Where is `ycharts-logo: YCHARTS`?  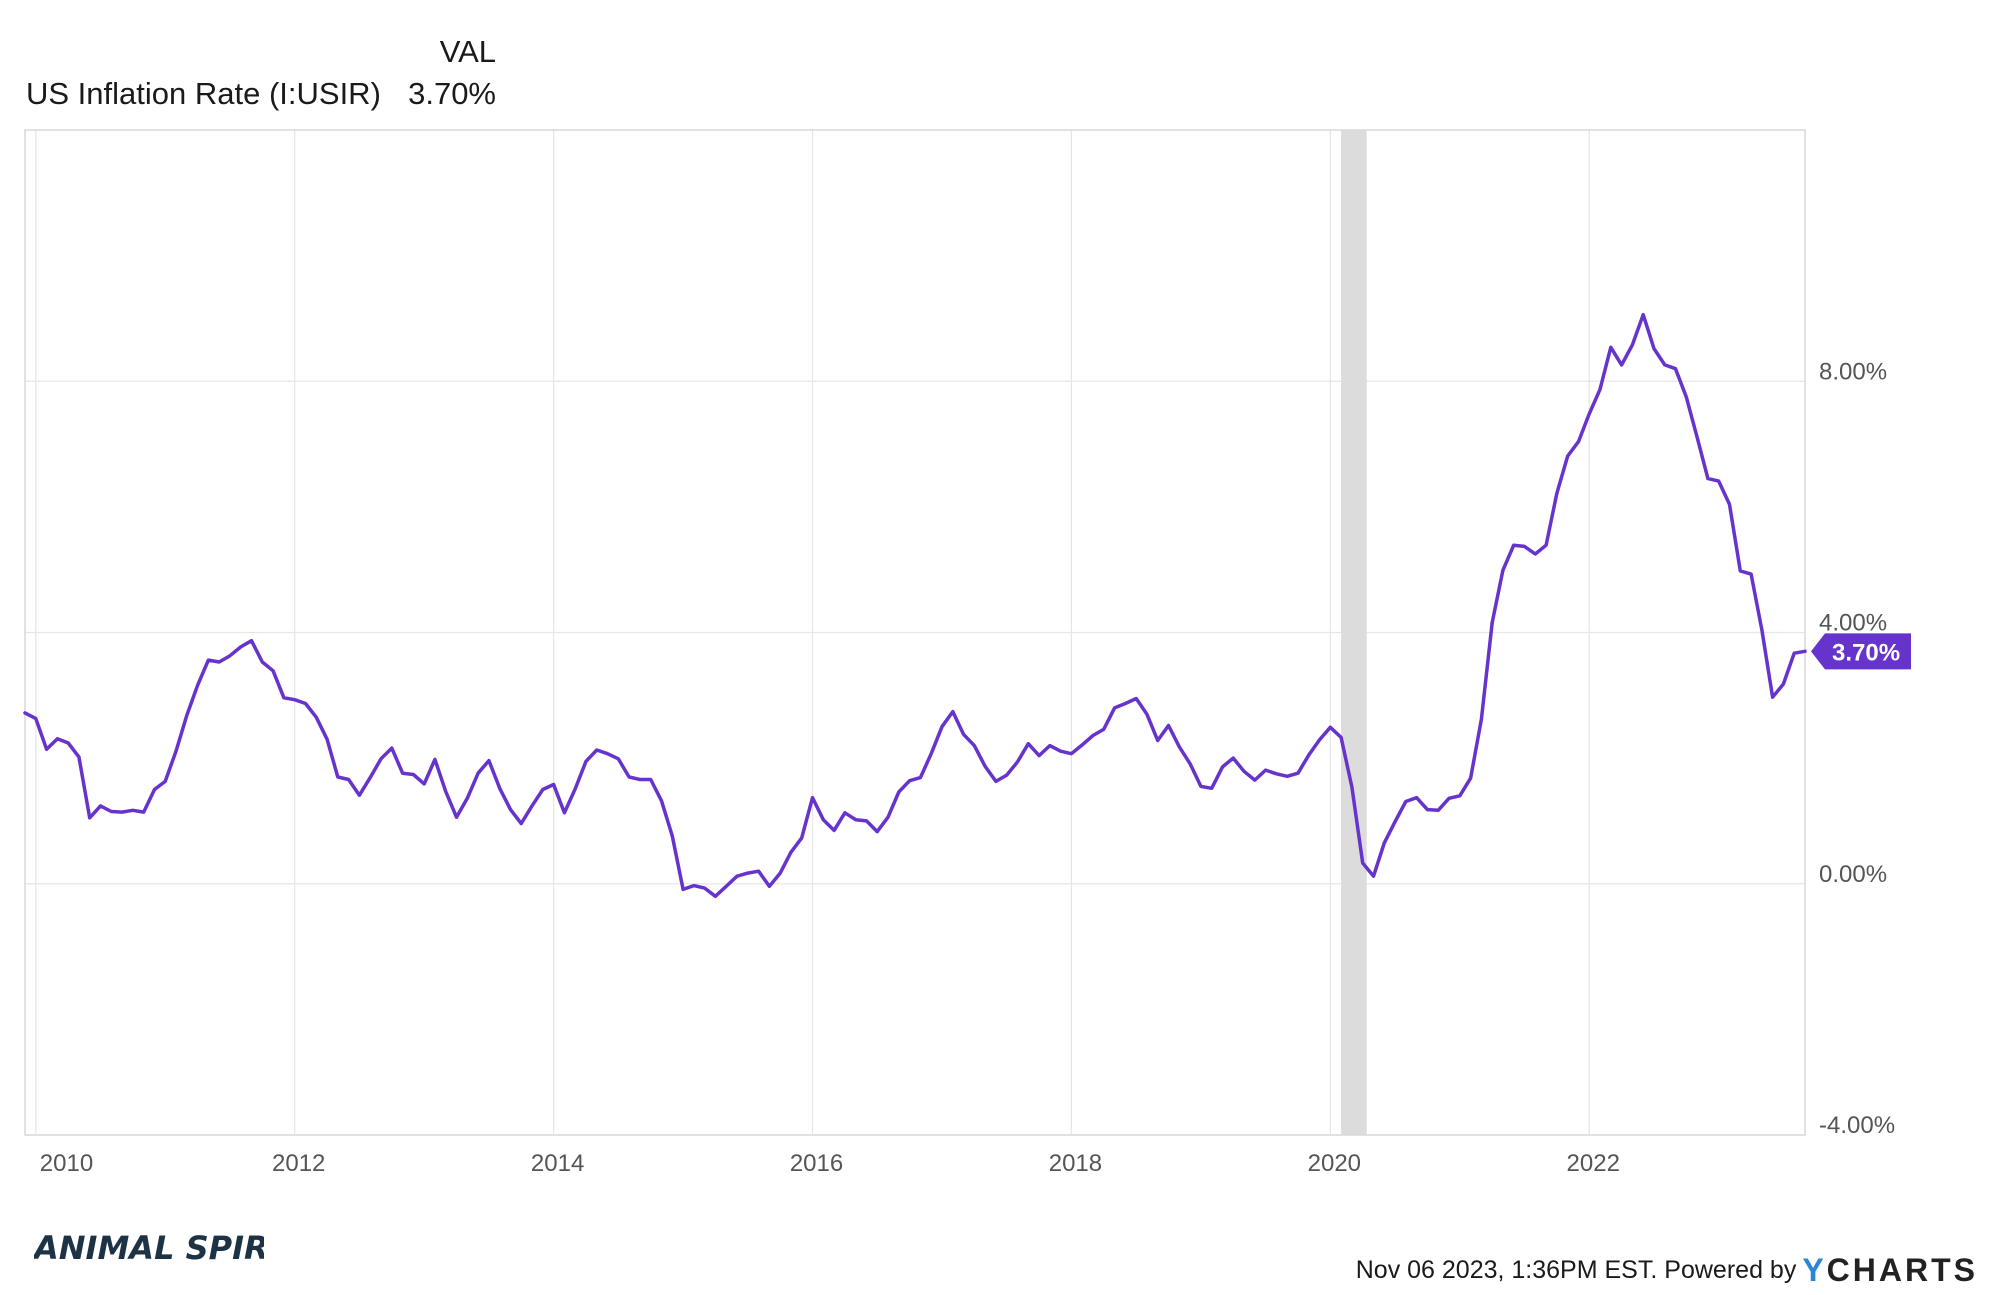 ycharts-logo: YCHARTS is located at coordinates (1890, 1270).